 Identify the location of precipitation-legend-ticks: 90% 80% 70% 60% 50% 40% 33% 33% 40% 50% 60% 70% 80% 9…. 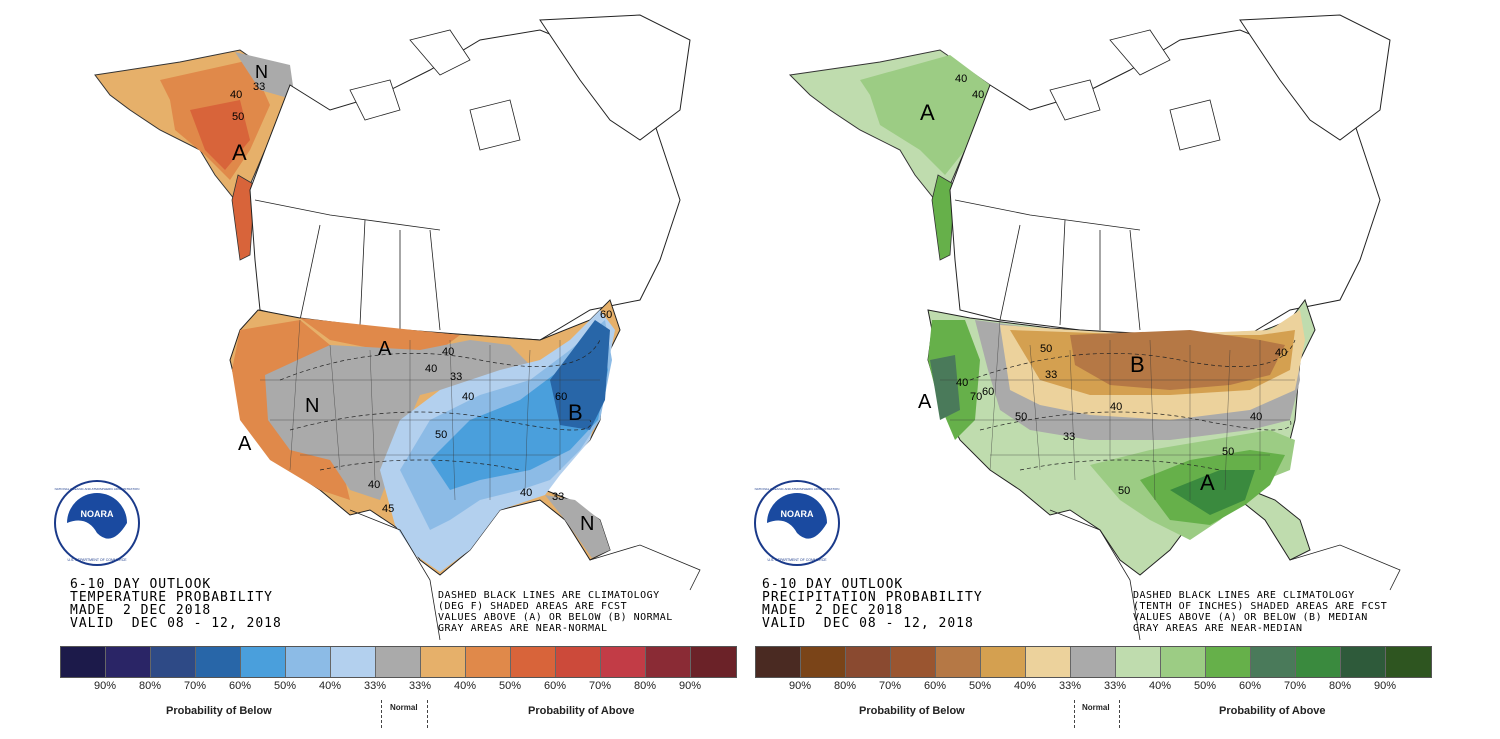
(1095, 687).